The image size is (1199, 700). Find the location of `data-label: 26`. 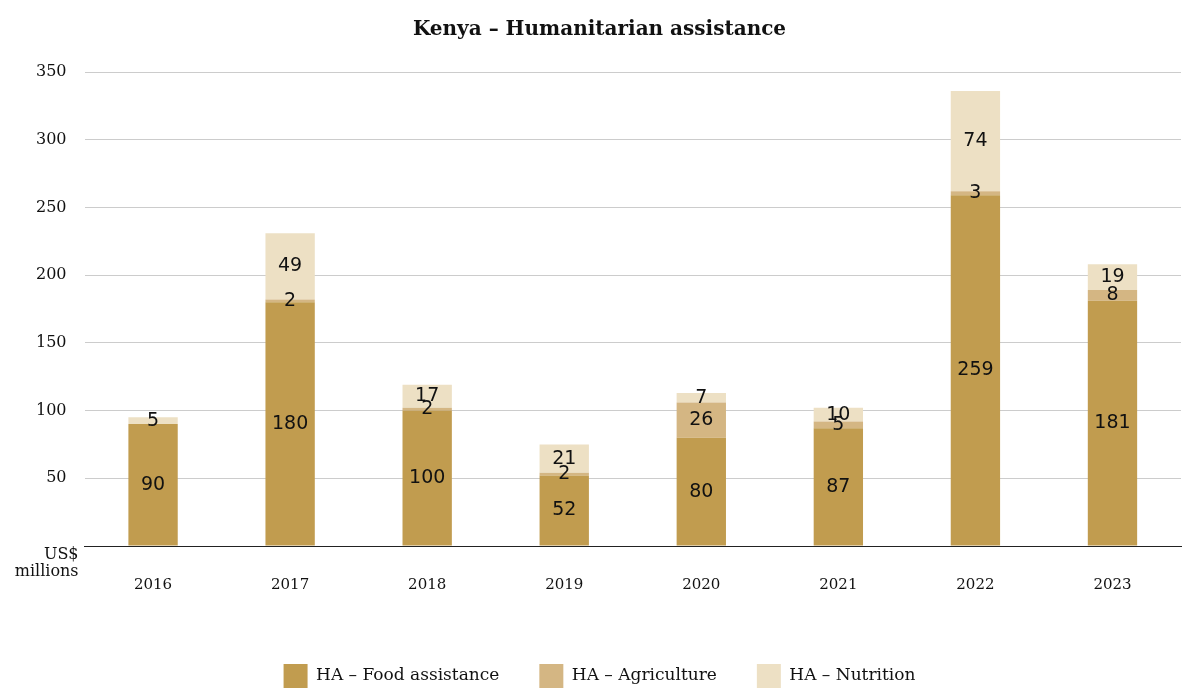

data-label: 26 is located at coordinates (701, 417).